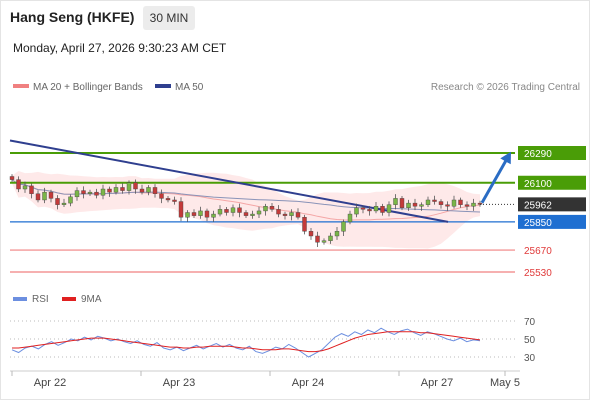 The image size is (590, 400). Describe the element at coordinates (189, 87) in the screenshot. I see `ma50-legend-label: MA 50` at that location.